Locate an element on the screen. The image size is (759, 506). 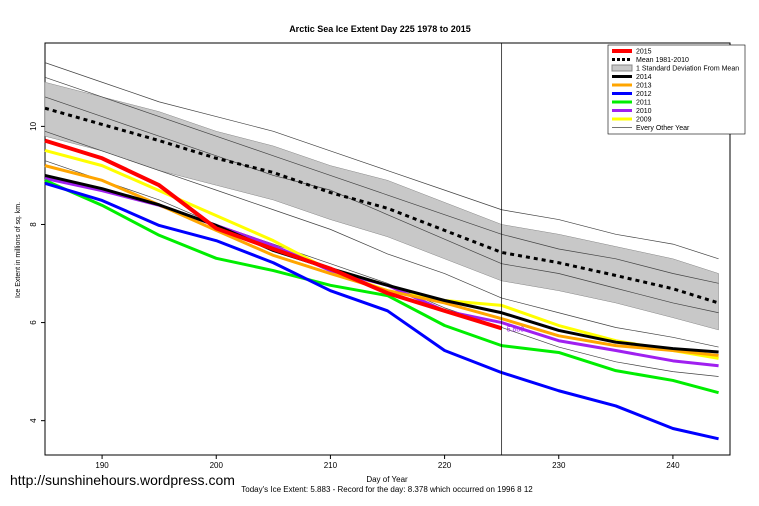
legend-label: Mean 1981-2010 is located at coordinates (662, 60).